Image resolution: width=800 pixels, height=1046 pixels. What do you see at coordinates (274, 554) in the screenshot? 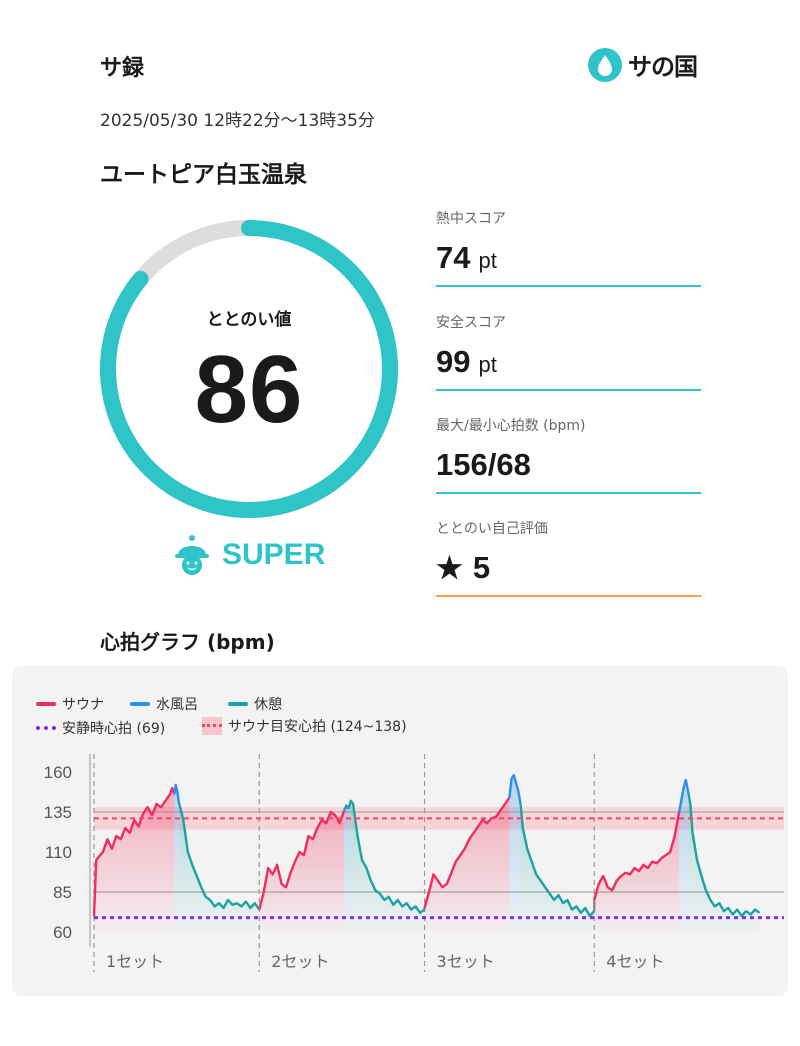
I see `grade-label: SUPER` at bounding box center [274, 554].